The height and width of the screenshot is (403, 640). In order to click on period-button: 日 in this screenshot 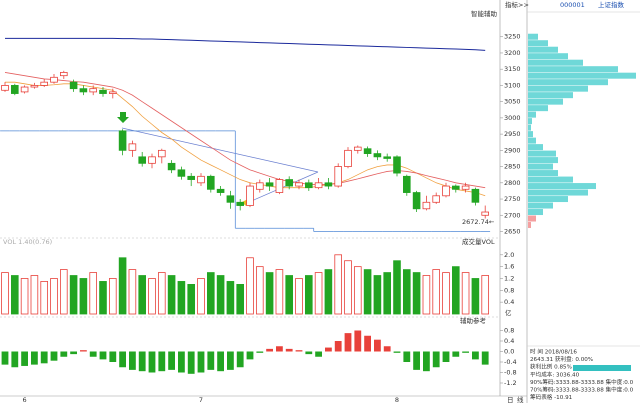, I will do `click(510, 399)`.